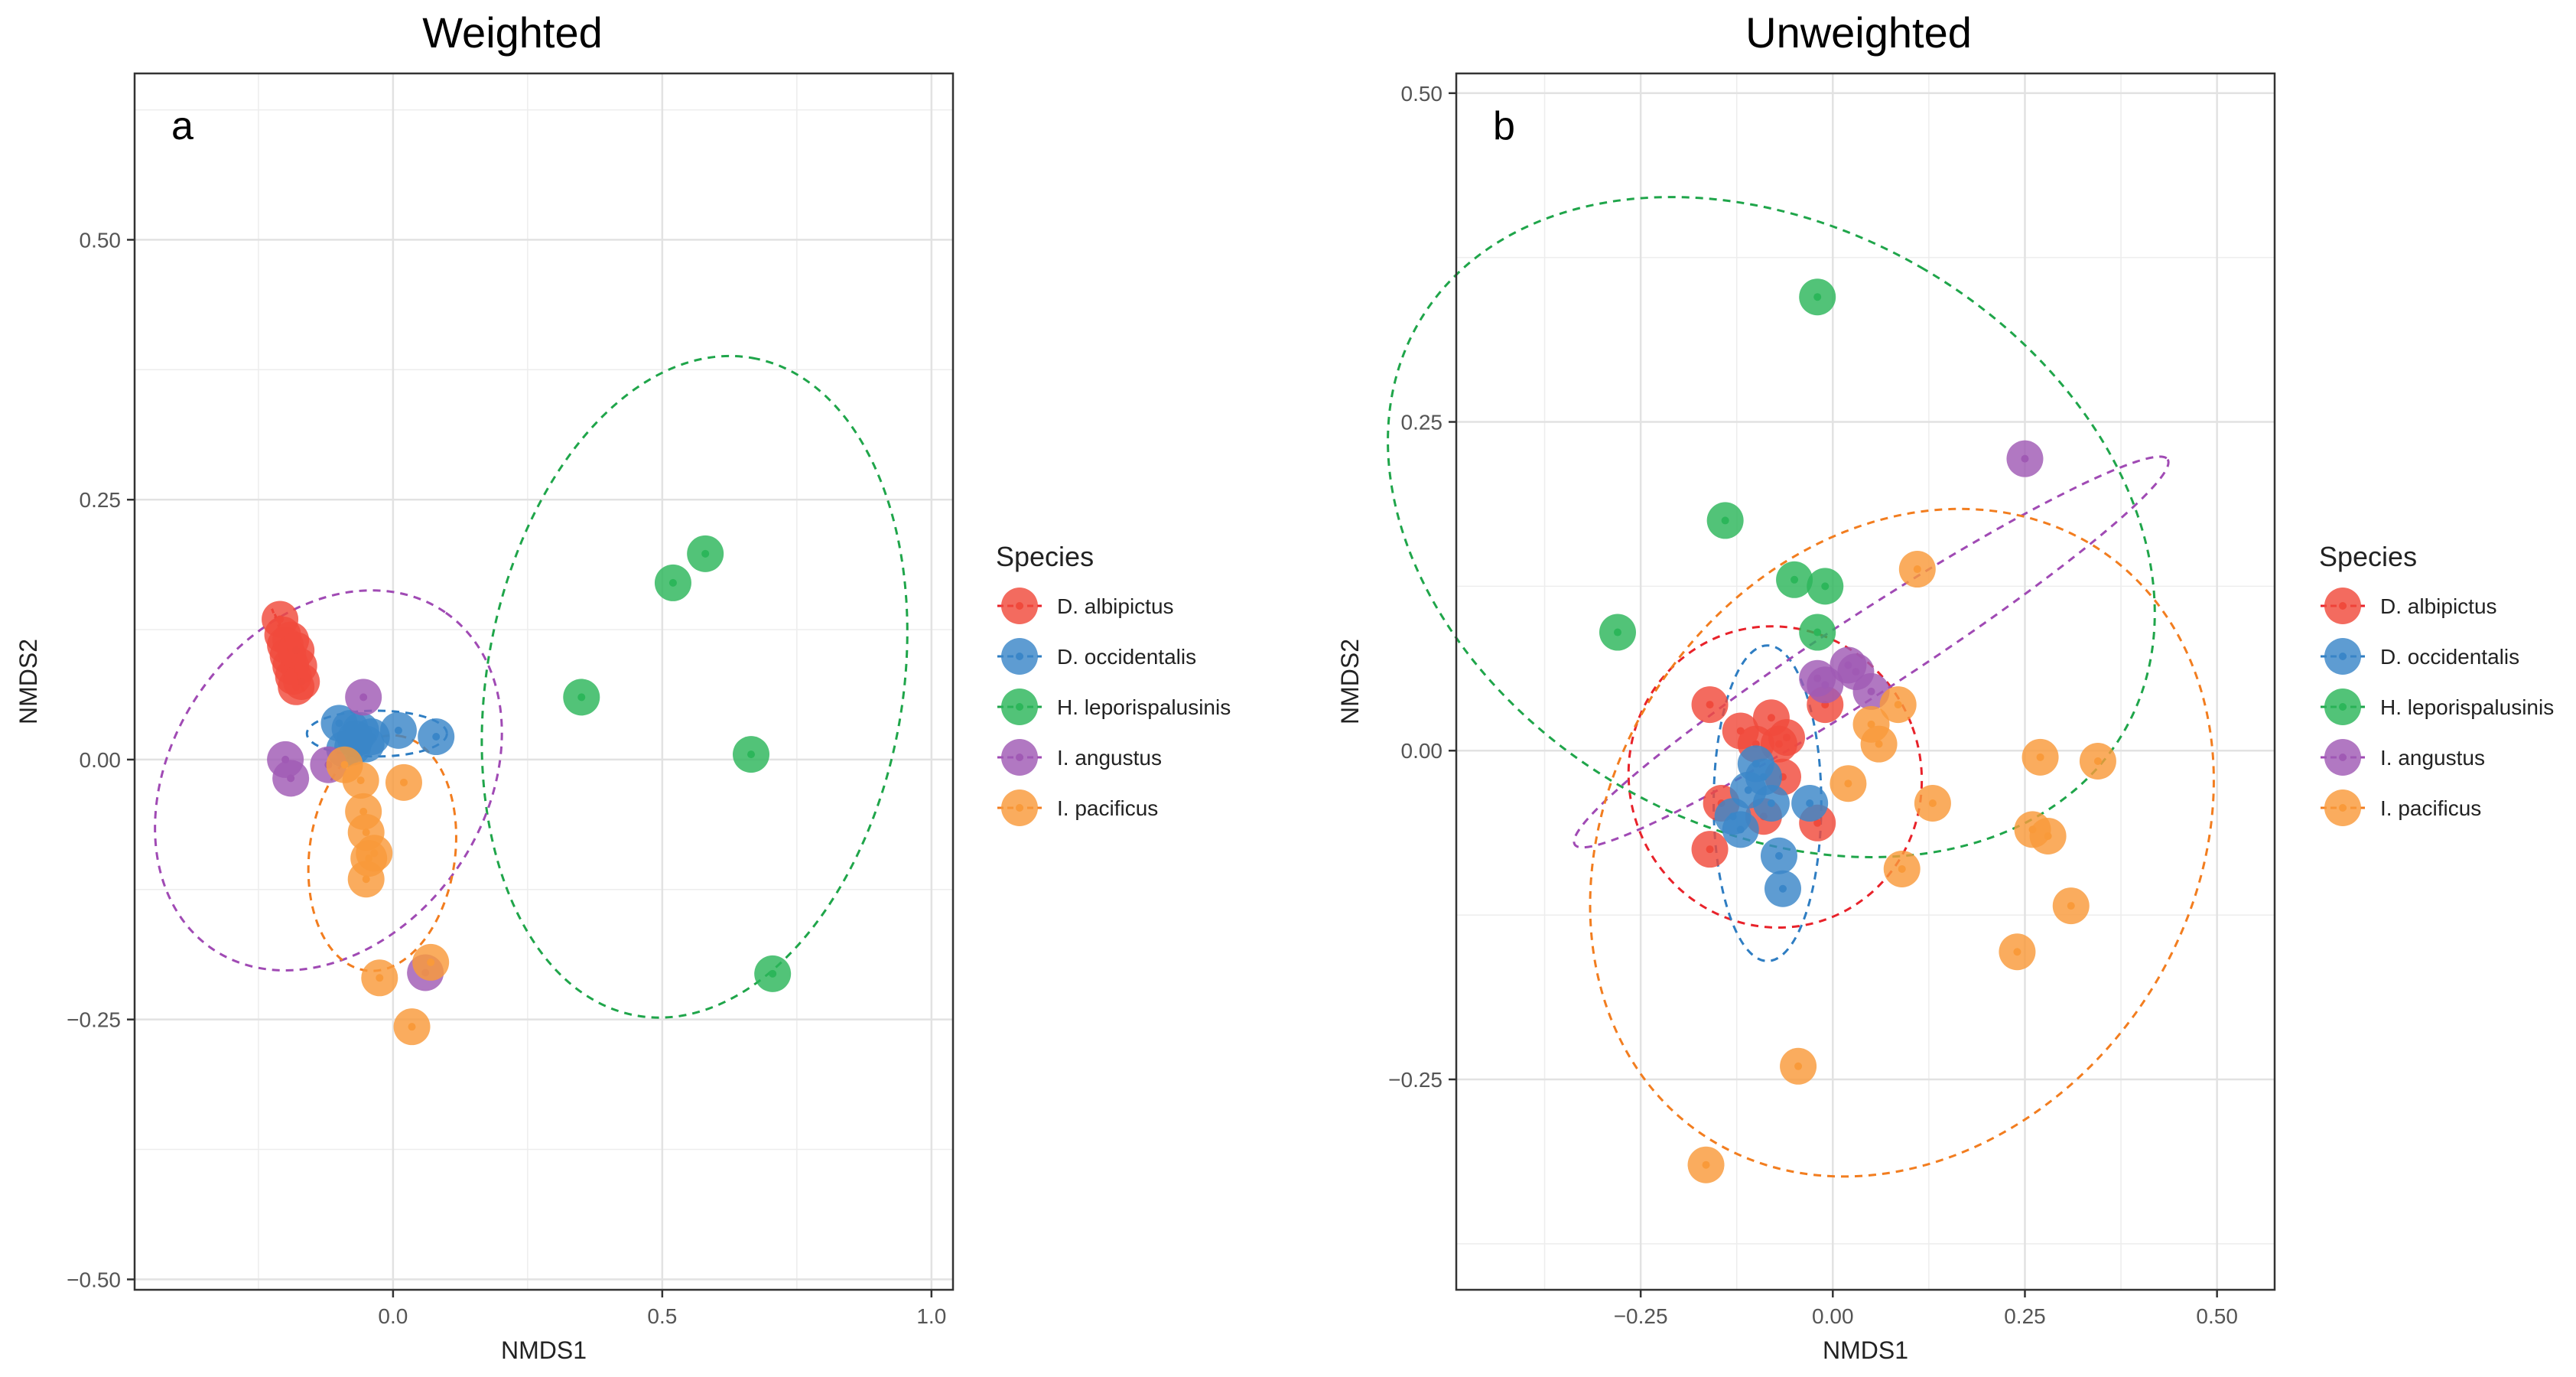 The image size is (2576, 1377). Describe the element at coordinates (512, 32) in the screenshot. I see `chart-title: Weighted` at that location.